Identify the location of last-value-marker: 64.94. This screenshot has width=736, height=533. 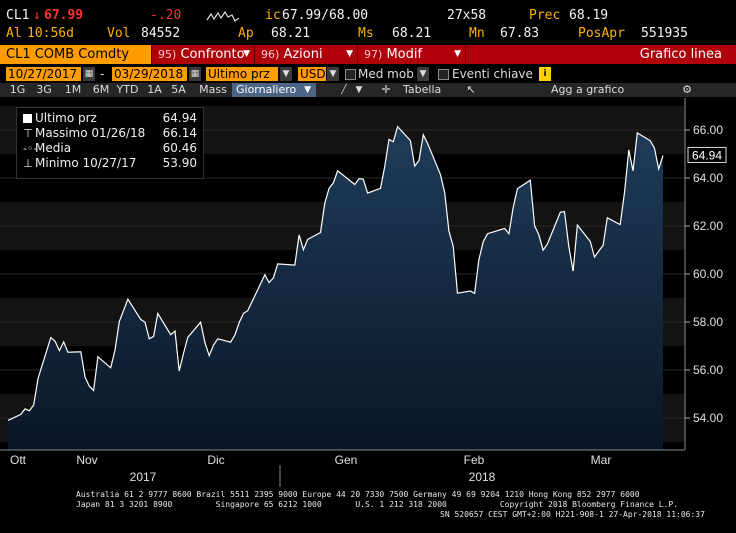
(707, 154).